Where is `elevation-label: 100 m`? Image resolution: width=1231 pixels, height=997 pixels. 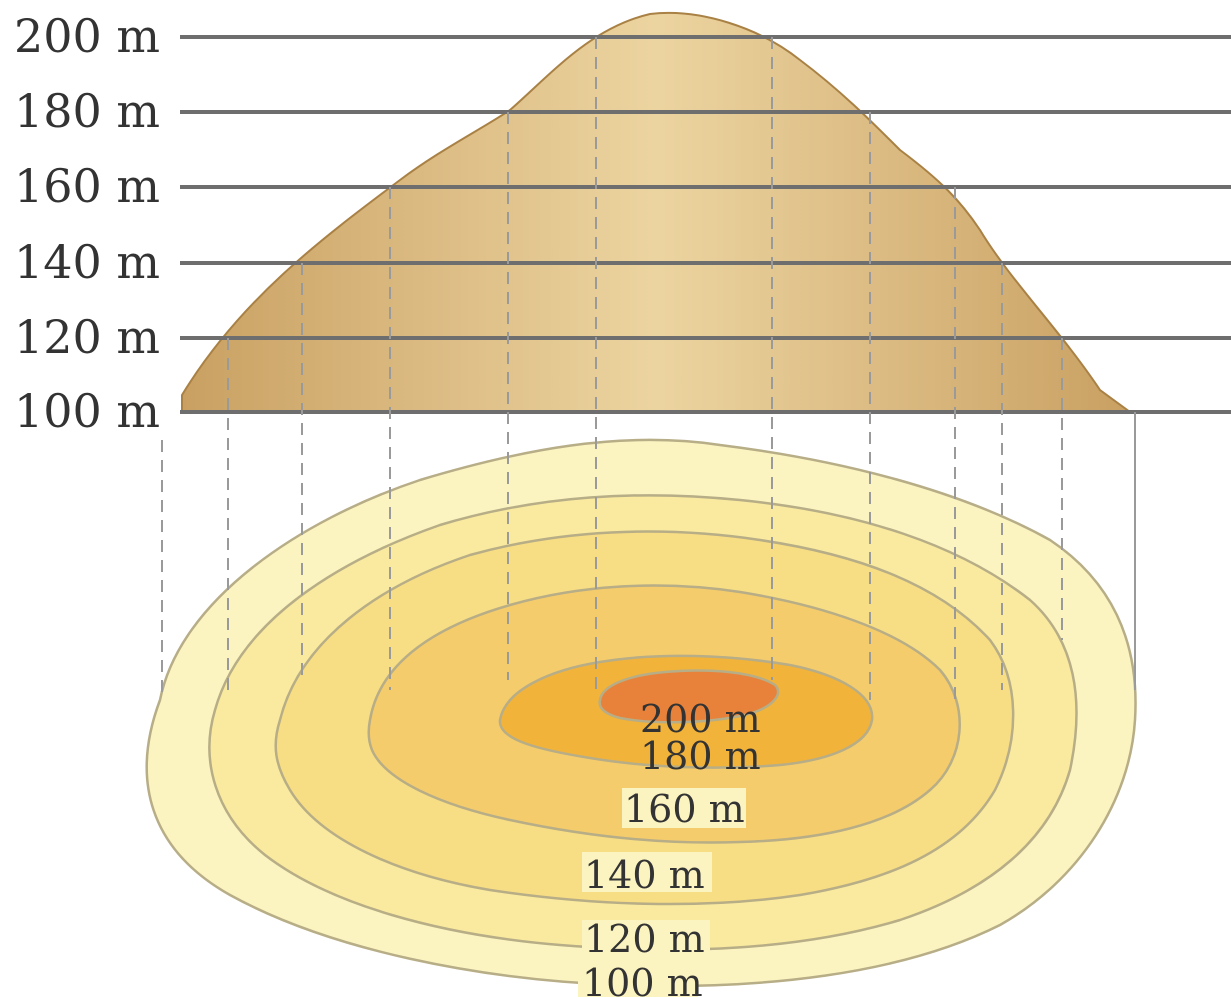 elevation-label: 100 m is located at coordinates (87, 411).